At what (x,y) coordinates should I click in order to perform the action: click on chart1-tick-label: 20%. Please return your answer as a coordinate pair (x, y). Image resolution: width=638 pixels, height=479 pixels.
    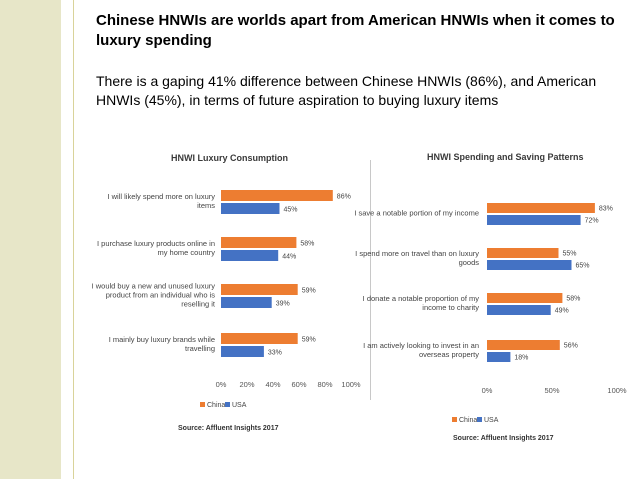
    Looking at the image, I should click on (246, 384).